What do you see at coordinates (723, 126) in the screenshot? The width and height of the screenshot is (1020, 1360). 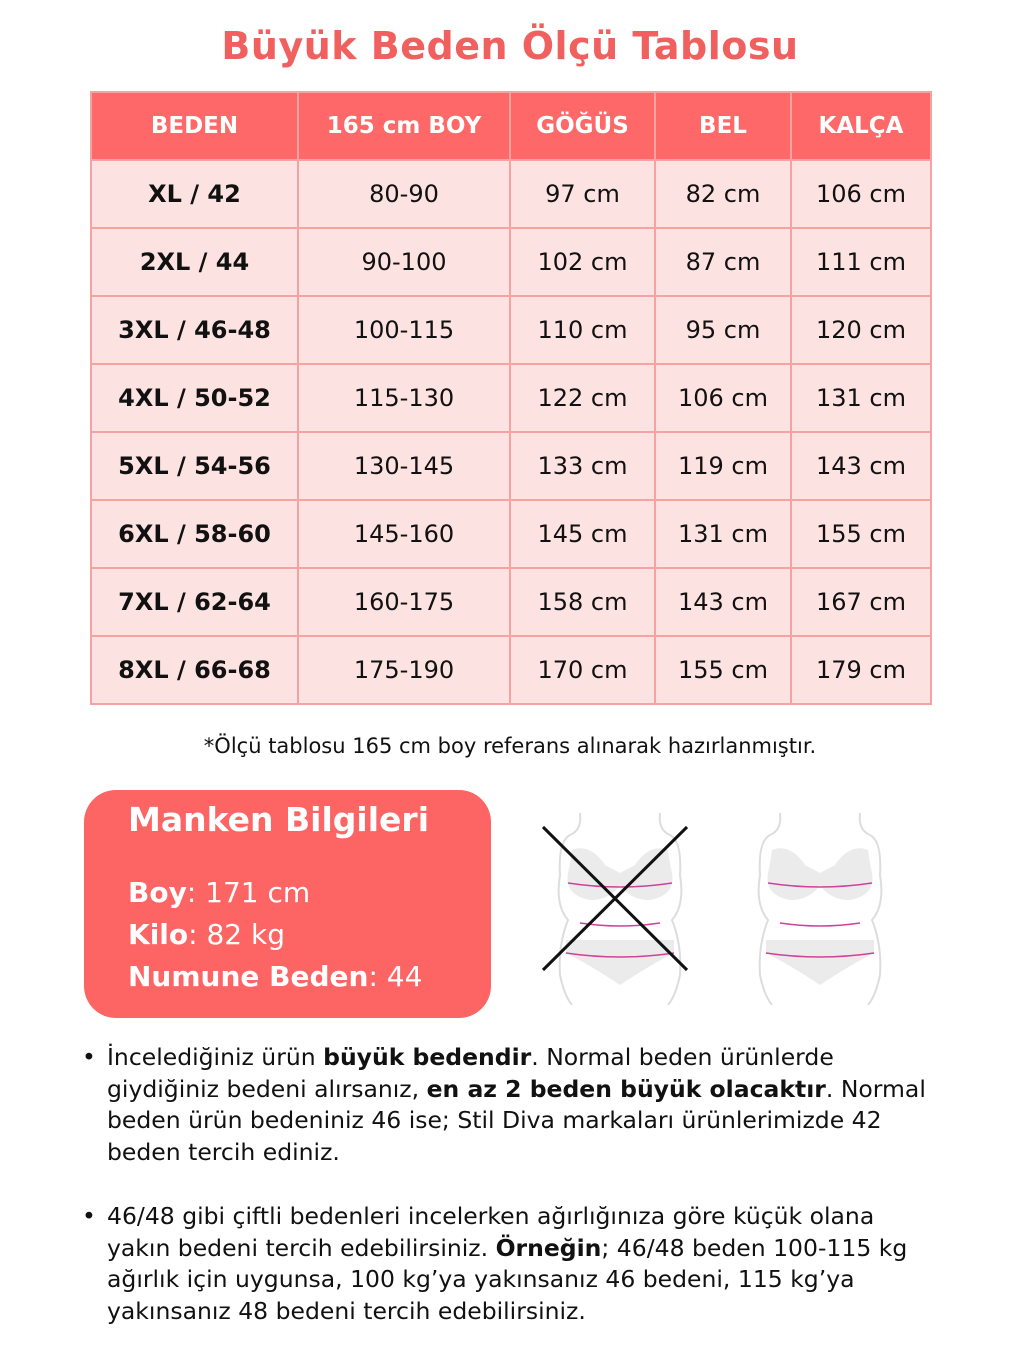 I see `column-header: BEL` at bounding box center [723, 126].